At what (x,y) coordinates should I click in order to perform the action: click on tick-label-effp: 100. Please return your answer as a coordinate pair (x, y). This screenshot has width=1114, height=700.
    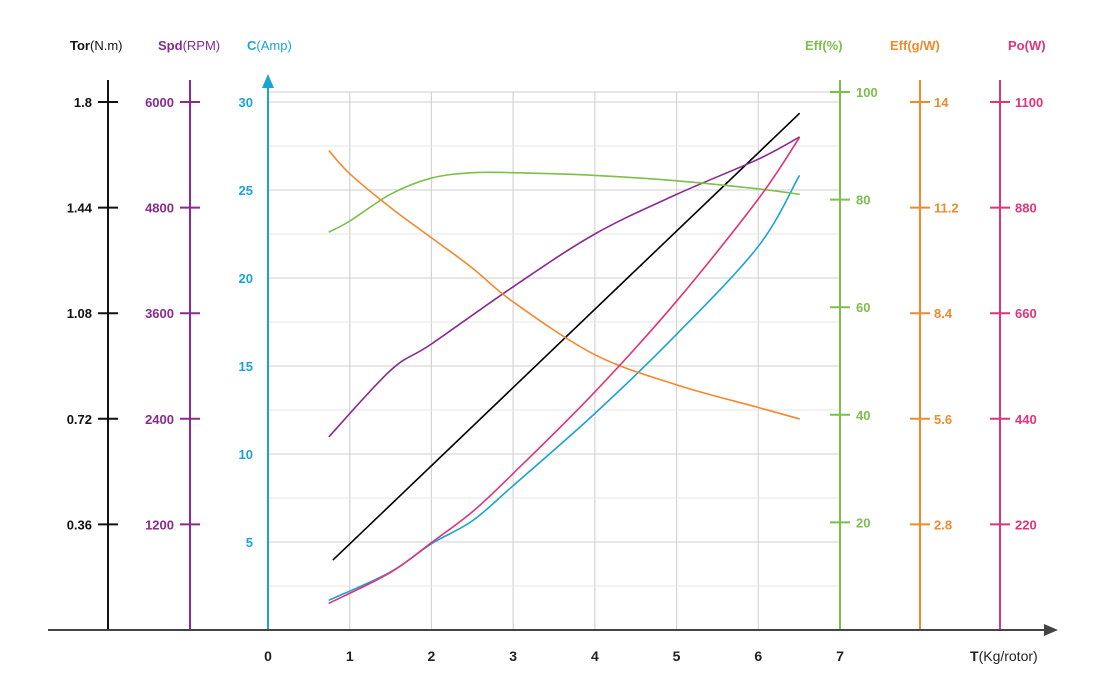
    Looking at the image, I should click on (867, 92).